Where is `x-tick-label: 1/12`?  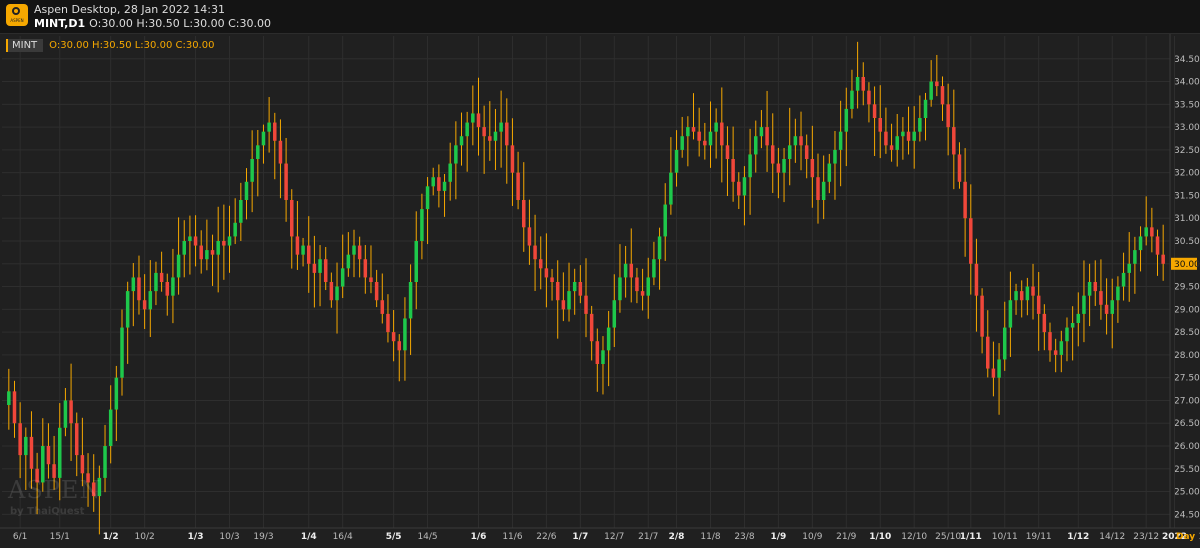 x-tick-label: 1/12 is located at coordinates (1078, 537).